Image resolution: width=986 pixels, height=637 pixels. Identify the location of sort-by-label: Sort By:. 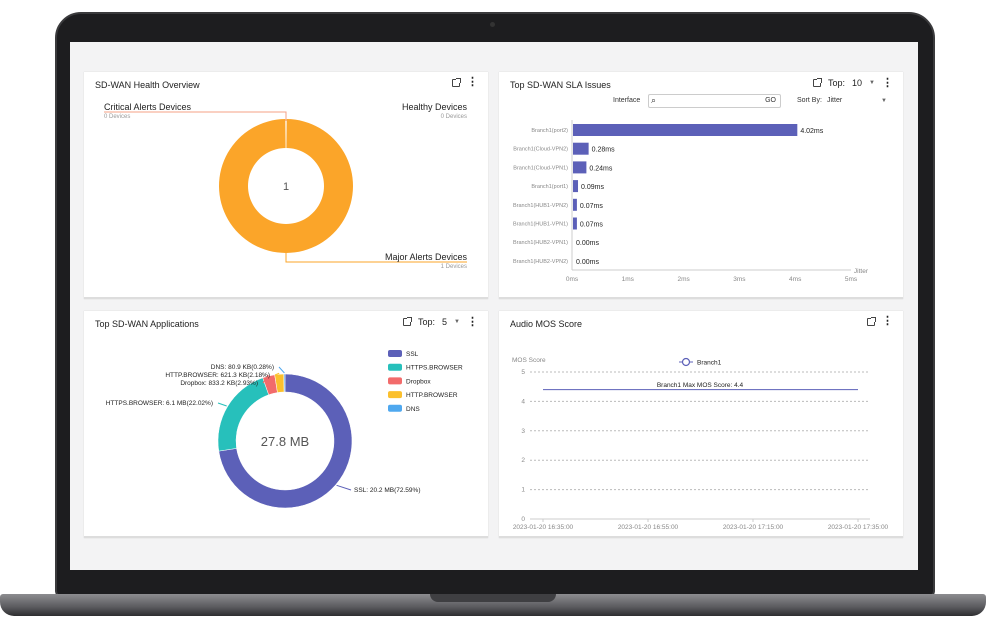
(809, 100).